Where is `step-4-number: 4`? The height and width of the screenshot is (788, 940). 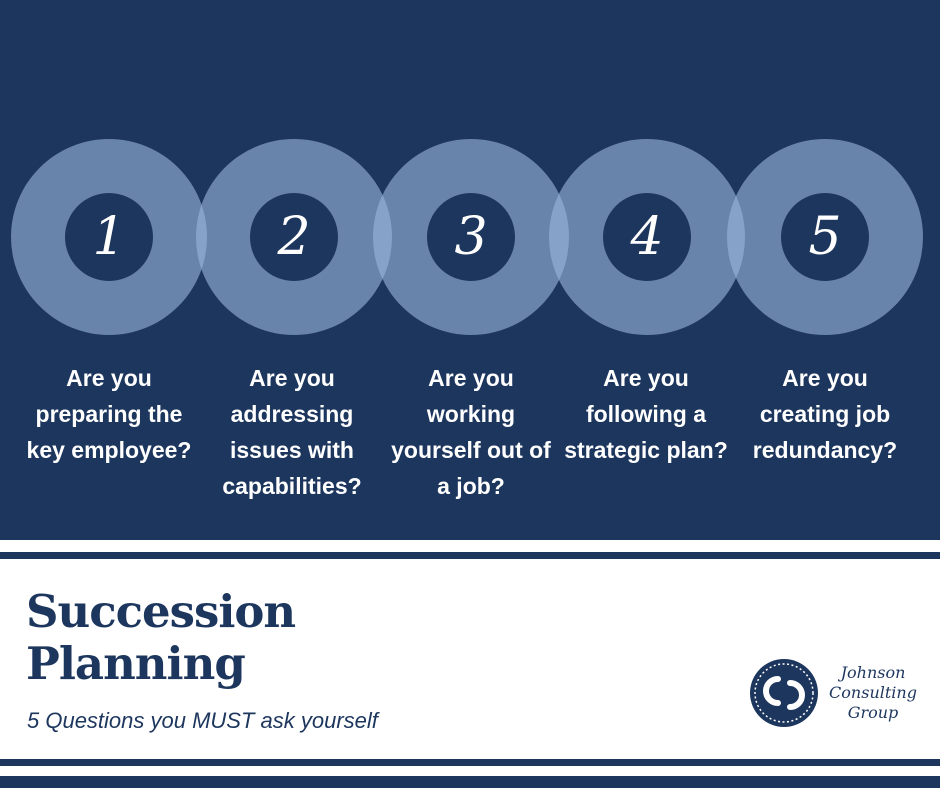
step-4-number: 4 is located at coordinates (647, 237).